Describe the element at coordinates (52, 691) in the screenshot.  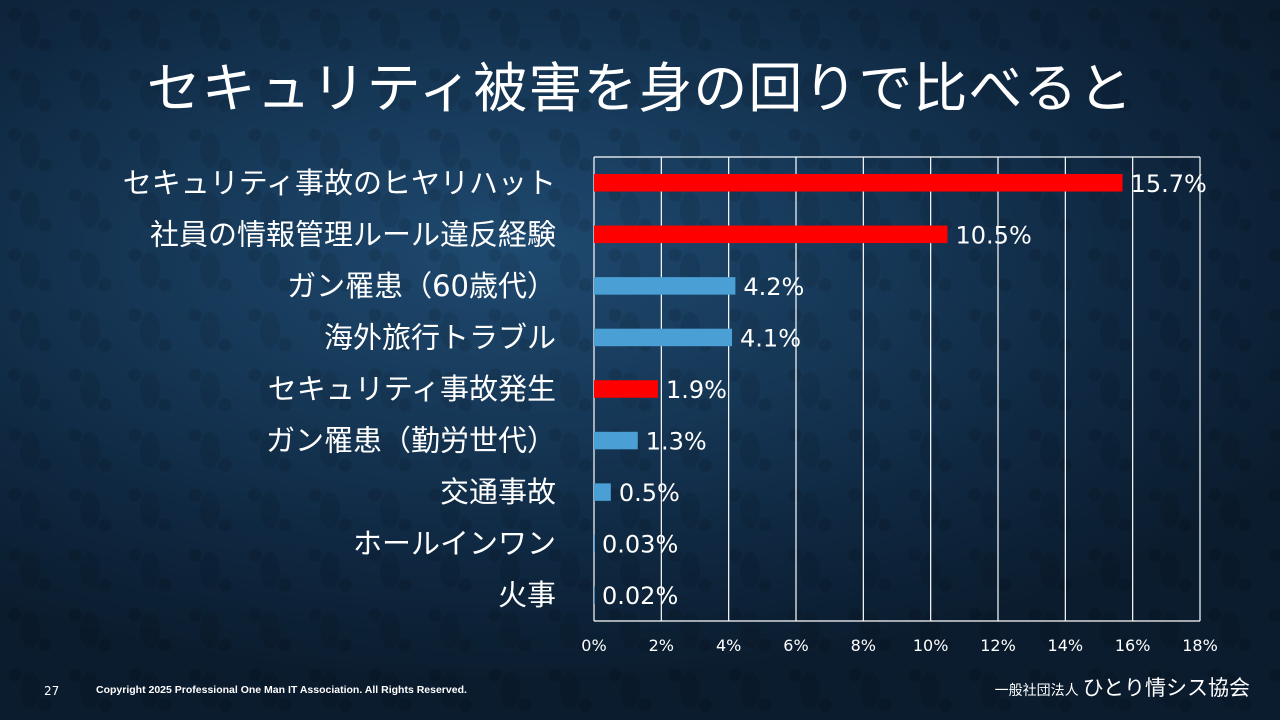
I see `page-number: 27` at that location.